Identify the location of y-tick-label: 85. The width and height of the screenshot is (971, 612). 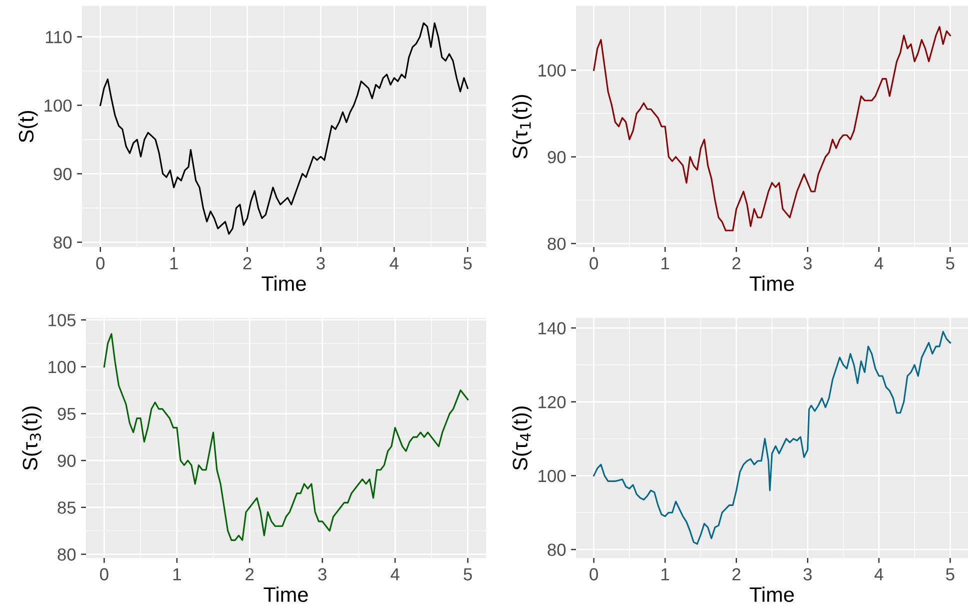
(67, 508).